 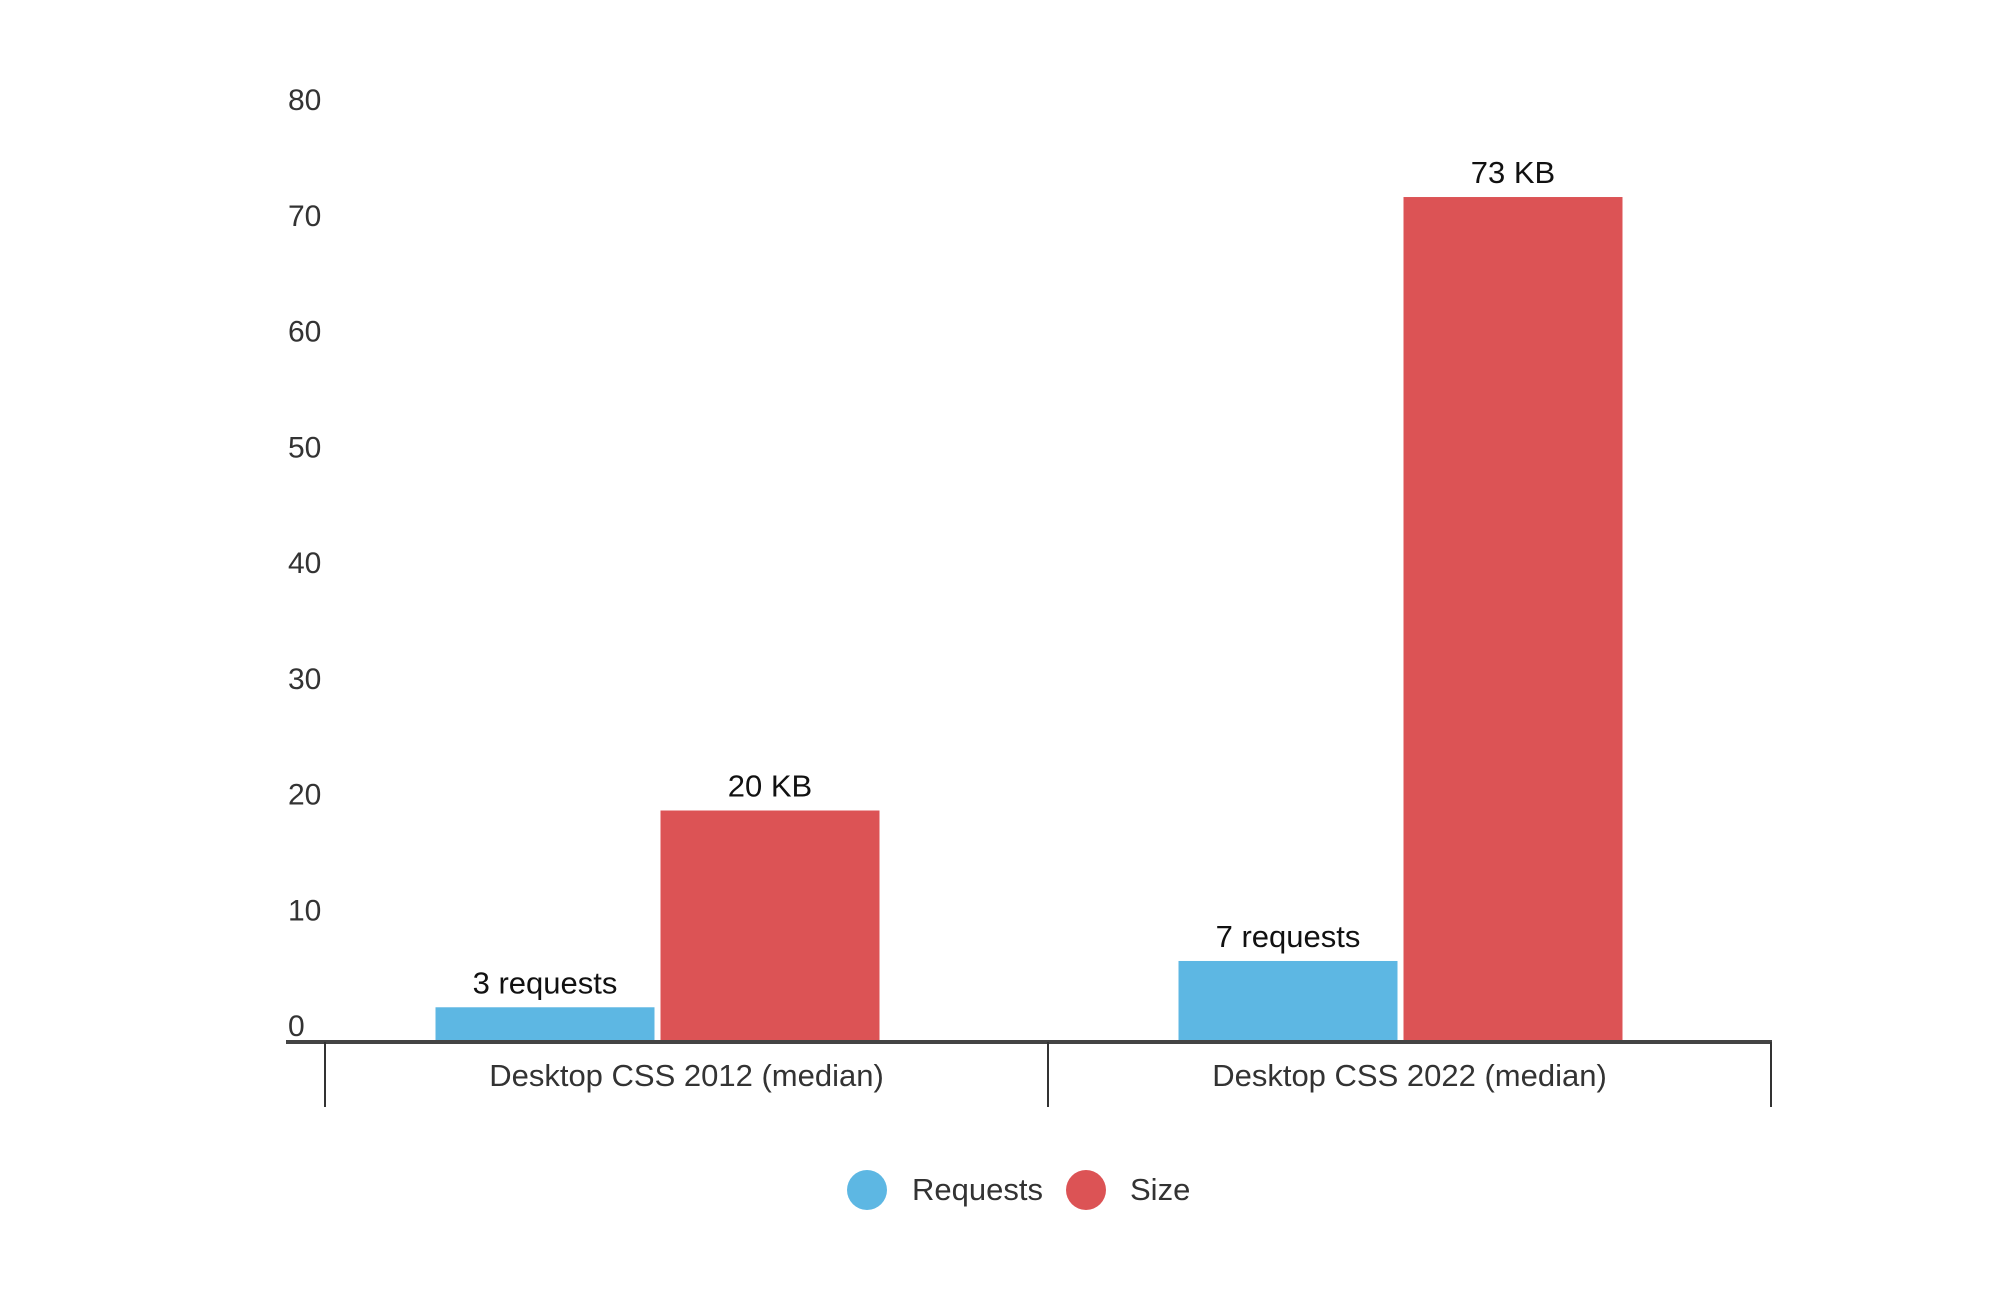 I want to click on y-tick-label: 30, so click(x=304, y=679).